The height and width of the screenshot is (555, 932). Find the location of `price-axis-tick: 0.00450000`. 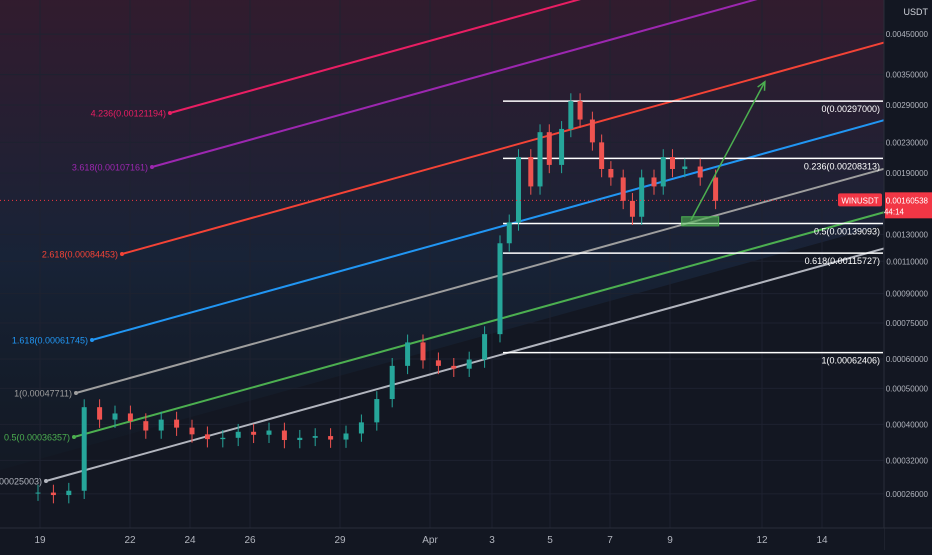

price-axis-tick: 0.00450000 is located at coordinates (907, 34).